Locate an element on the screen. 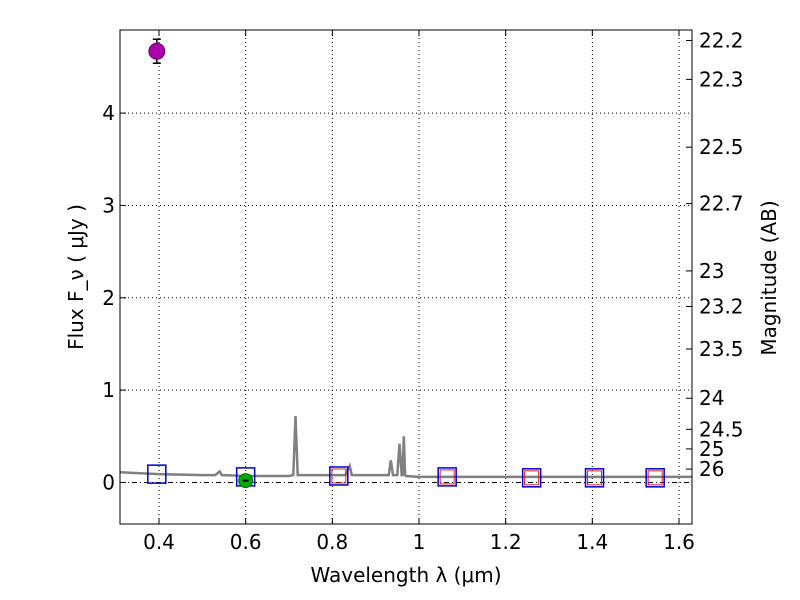 The image size is (800, 600). mag-tick-label: 22.2 is located at coordinates (721, 40).